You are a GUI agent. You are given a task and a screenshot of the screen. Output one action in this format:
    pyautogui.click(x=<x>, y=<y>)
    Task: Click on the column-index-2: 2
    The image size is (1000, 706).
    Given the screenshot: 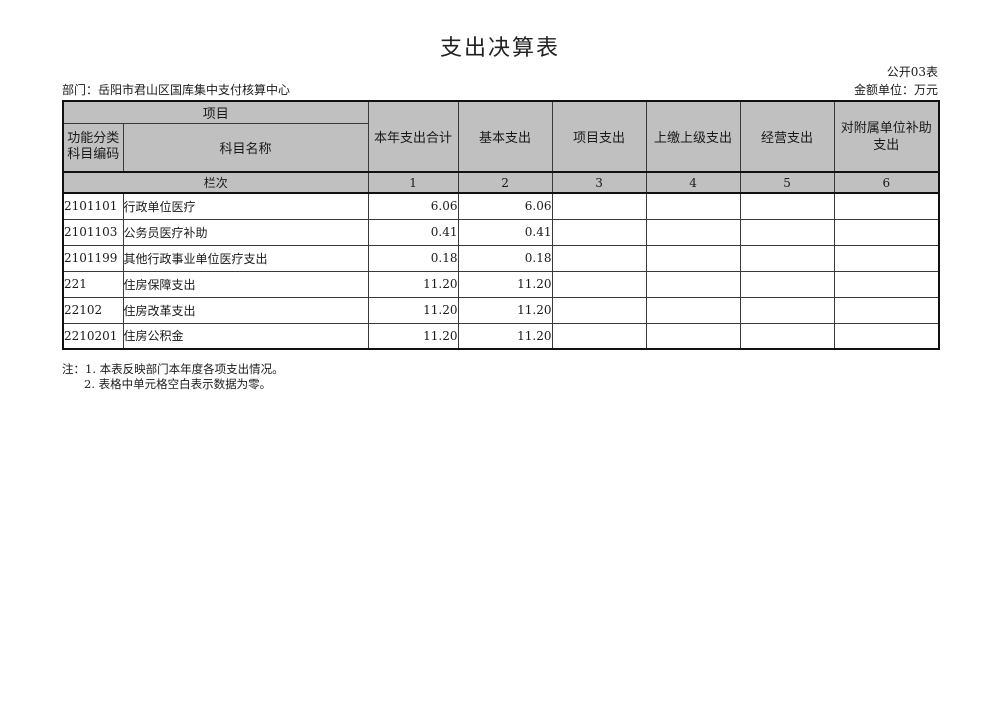 What is the action you would take?
    pyautogui.click(x=505, y=182)
    